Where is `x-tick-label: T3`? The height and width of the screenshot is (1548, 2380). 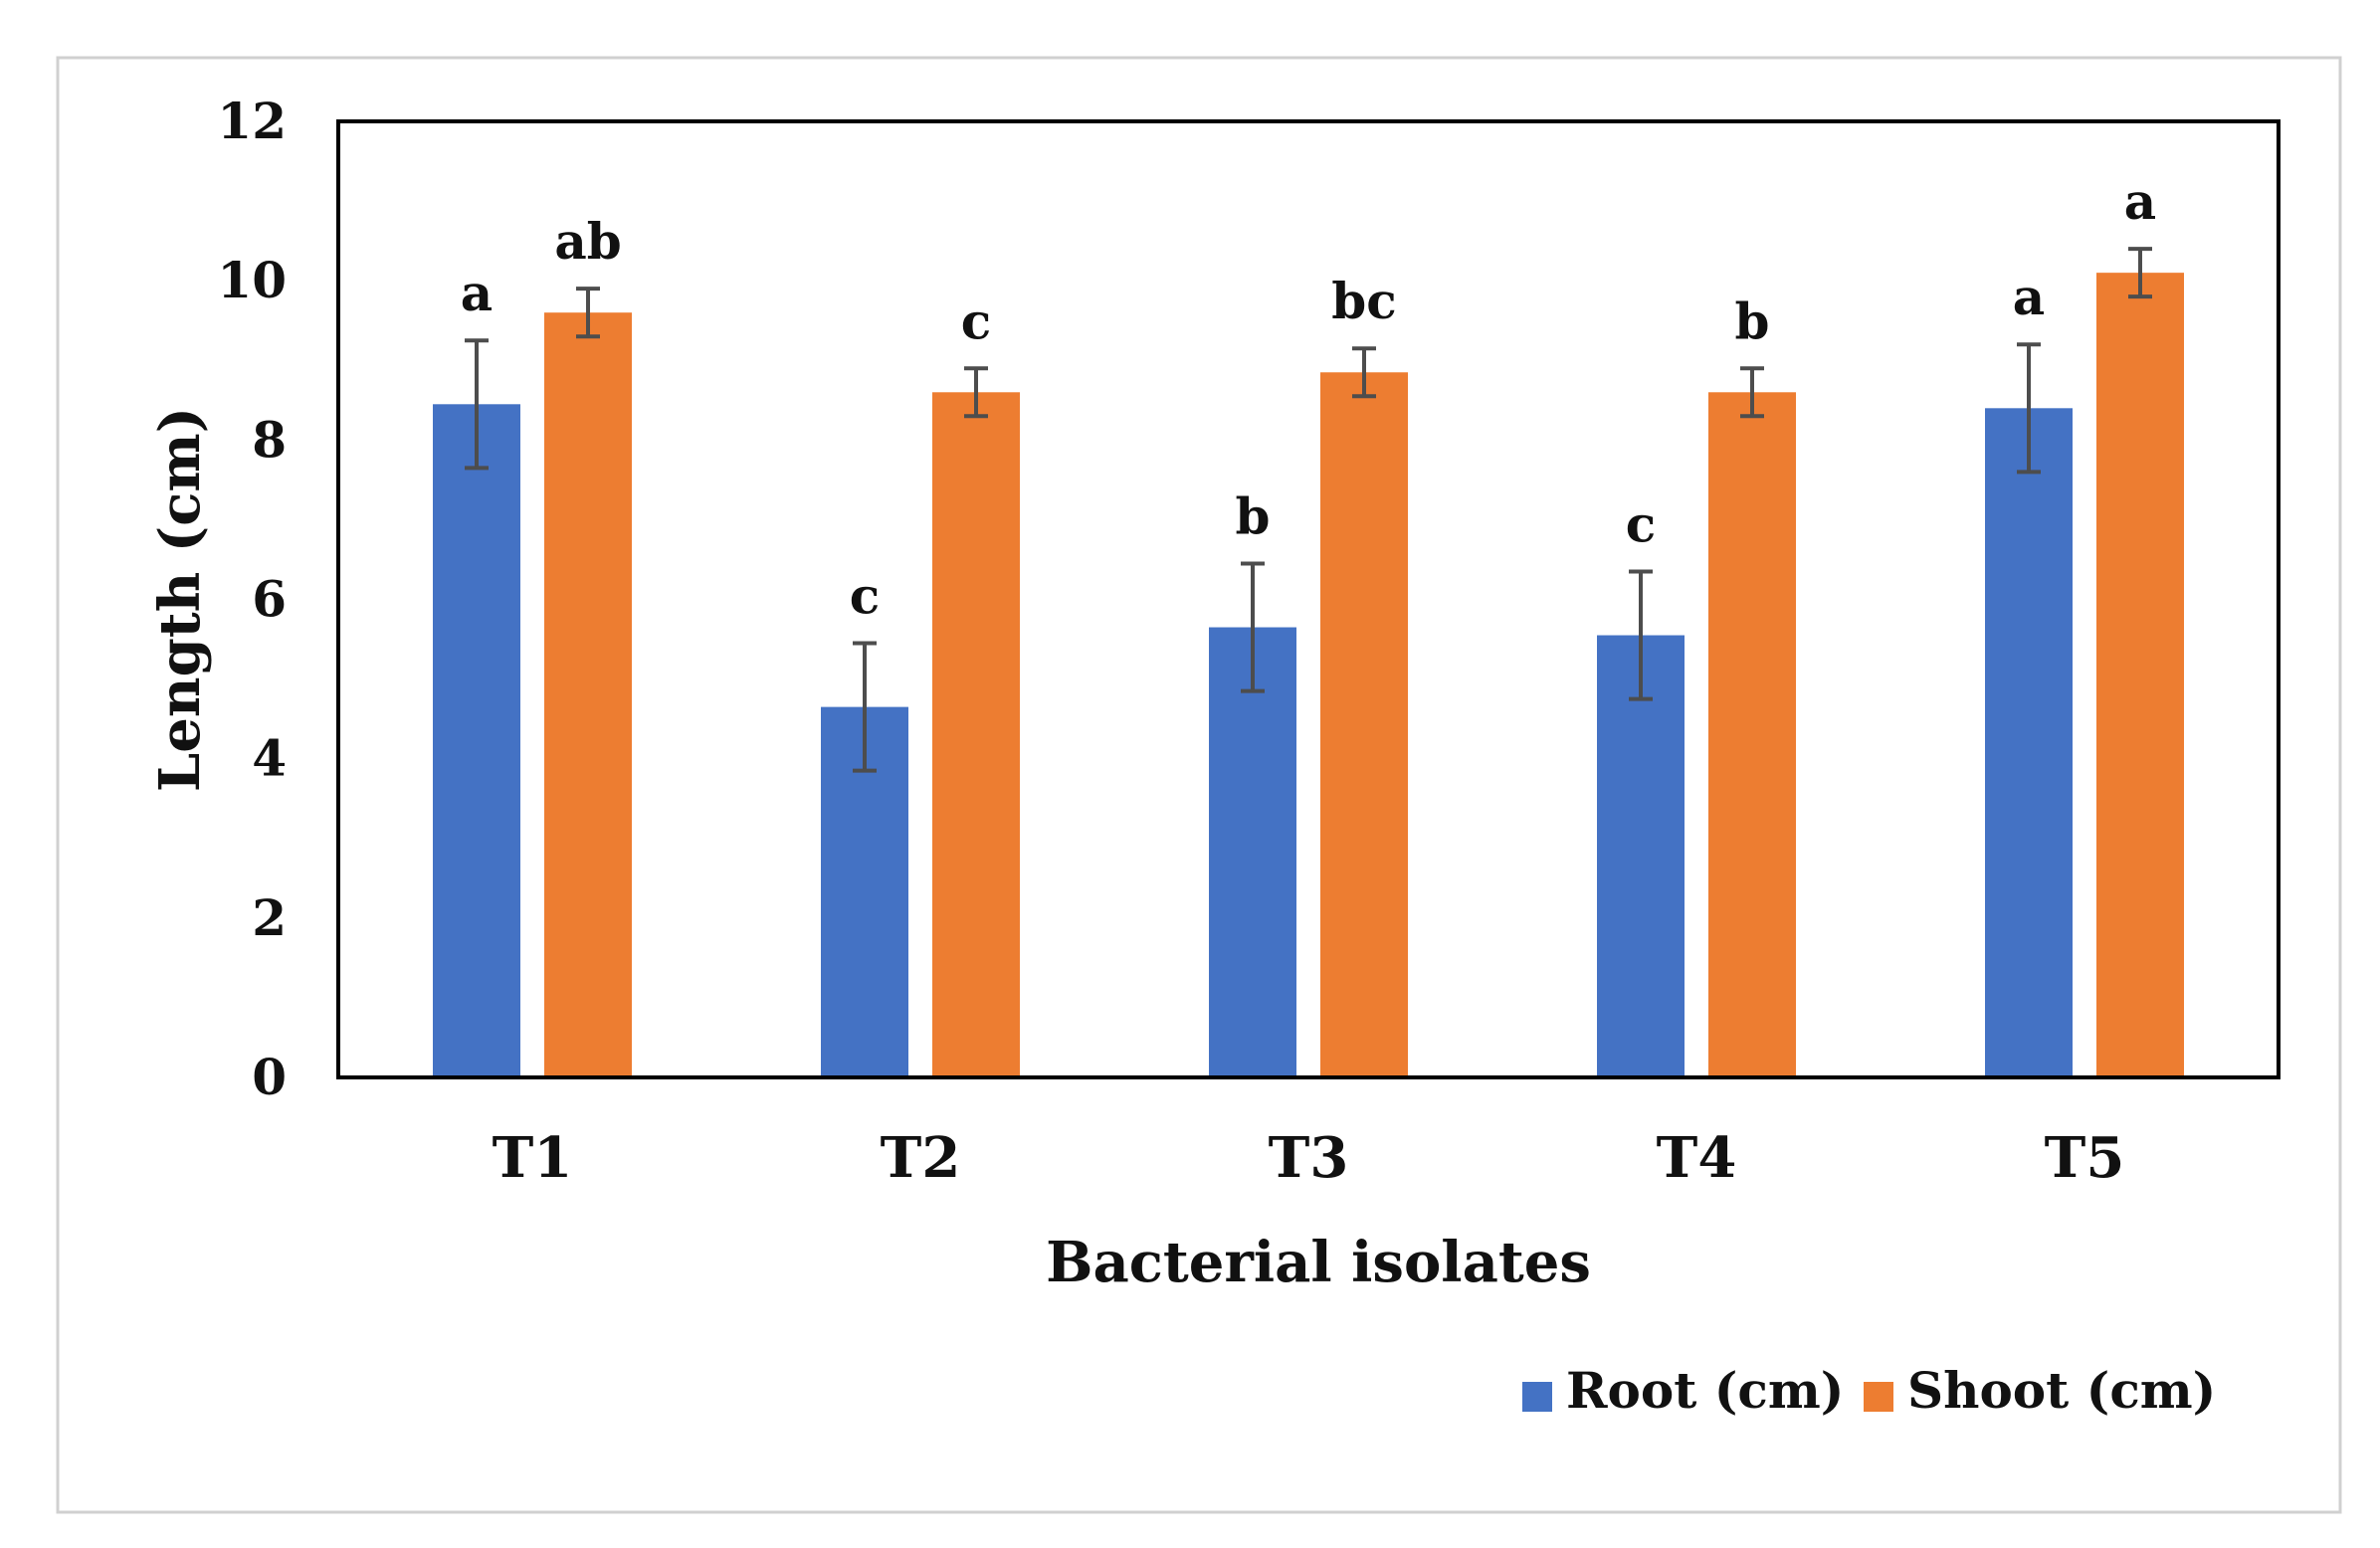
x-tick-label: T3 is located at coordinates (1309, 1158).